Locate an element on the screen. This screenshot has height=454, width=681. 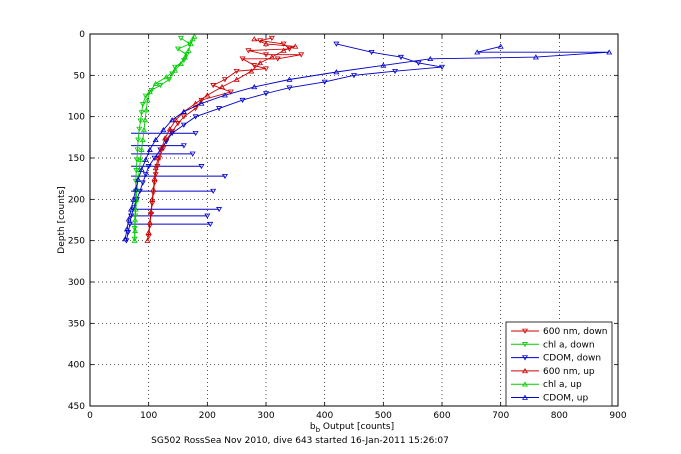
x-tick-label: 400 is located at coordinates (324, 416).